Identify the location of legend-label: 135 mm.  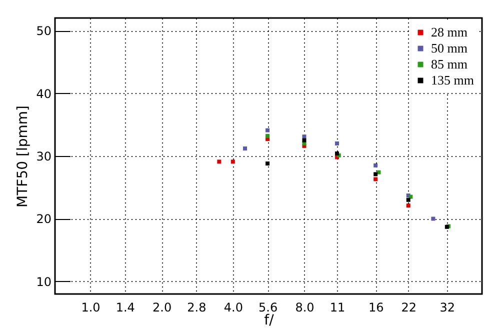
(452, 80).